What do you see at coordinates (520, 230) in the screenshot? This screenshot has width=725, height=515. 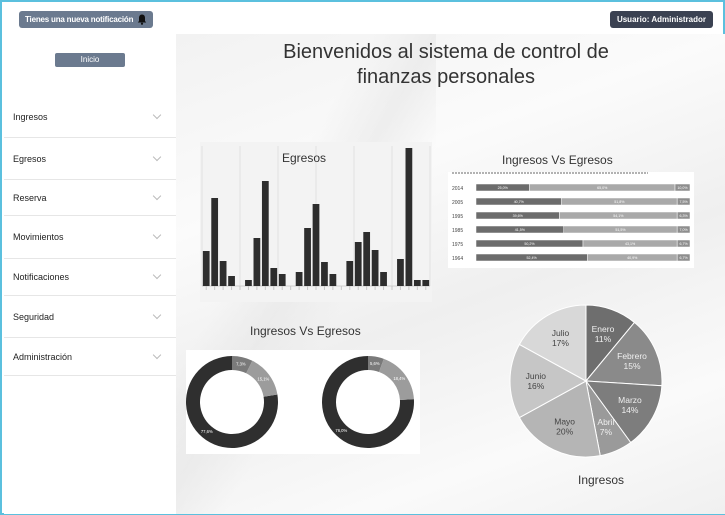 I see `segment-label: 41,5%` at bounding box center [520, 230].